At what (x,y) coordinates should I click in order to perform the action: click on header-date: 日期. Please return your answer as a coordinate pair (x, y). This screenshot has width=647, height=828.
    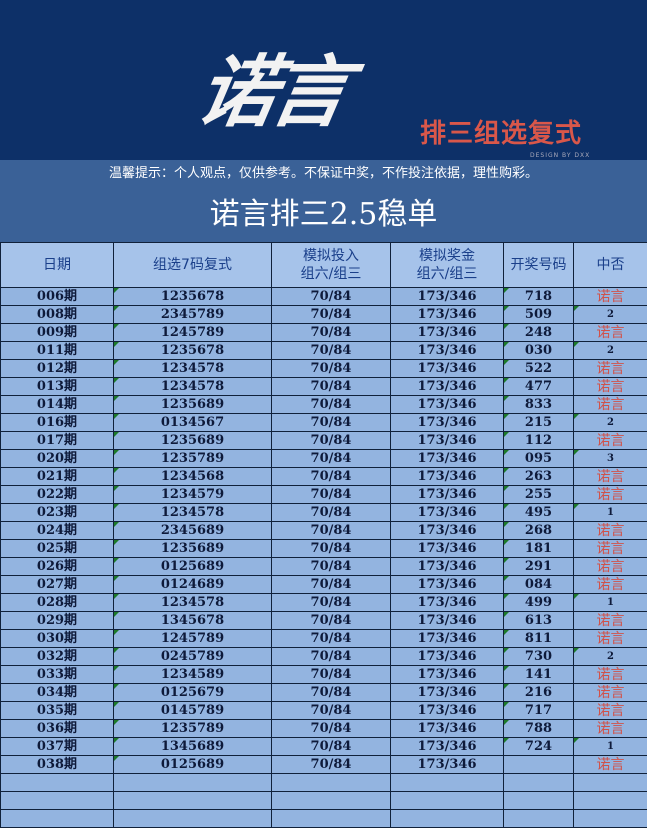
    Looking at the image, I should click on (57, 265).